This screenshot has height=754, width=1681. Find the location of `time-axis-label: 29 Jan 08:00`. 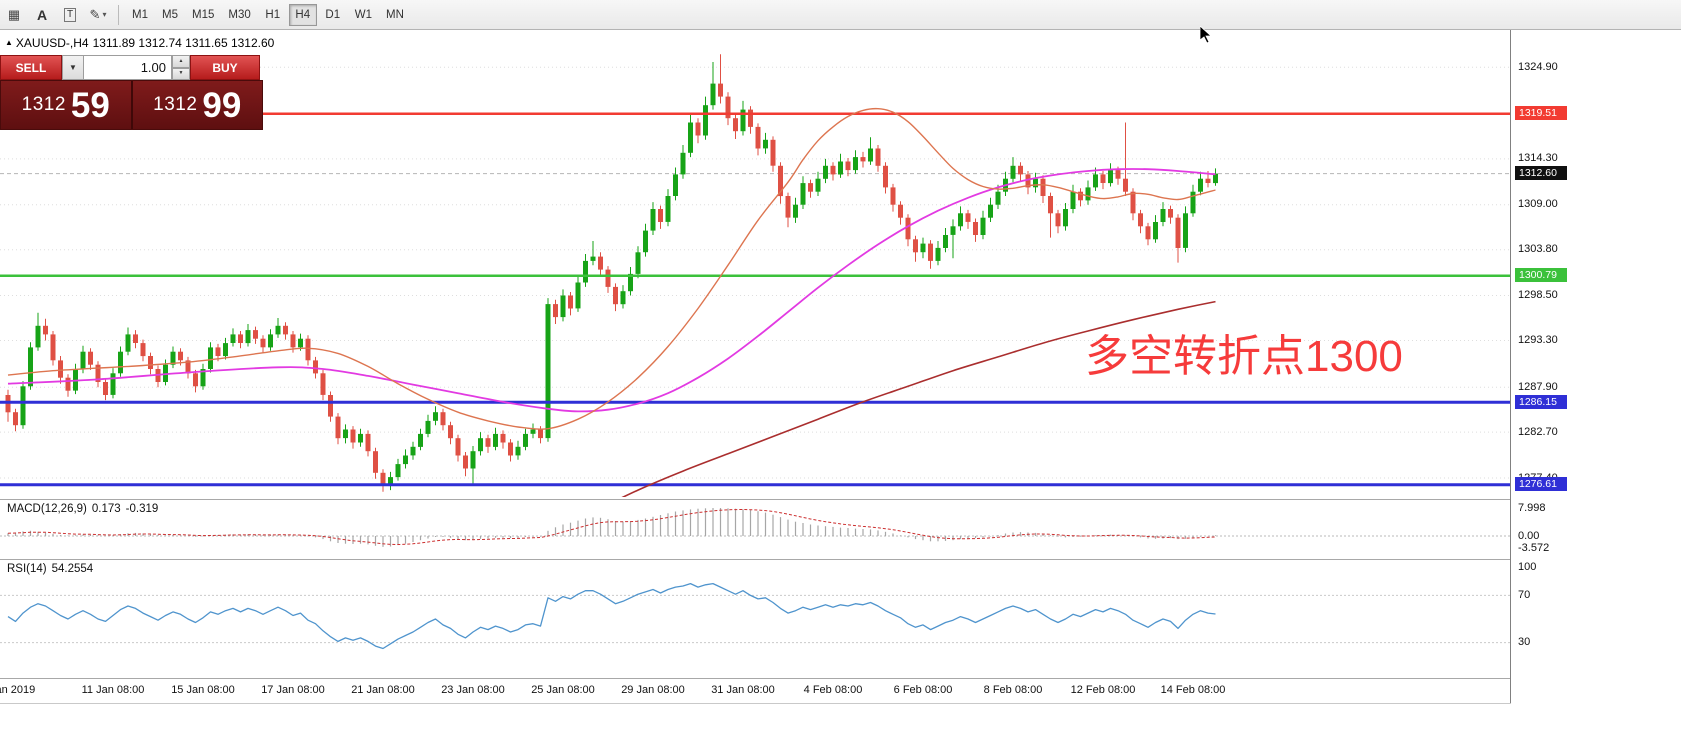

time-axis-label: 29 Jan 08:00 is located at coordinates (653, 690).